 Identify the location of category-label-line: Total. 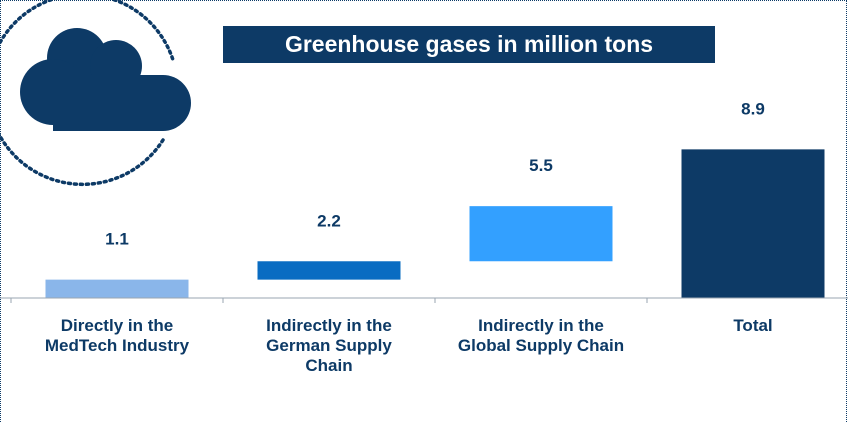
(753, 325).